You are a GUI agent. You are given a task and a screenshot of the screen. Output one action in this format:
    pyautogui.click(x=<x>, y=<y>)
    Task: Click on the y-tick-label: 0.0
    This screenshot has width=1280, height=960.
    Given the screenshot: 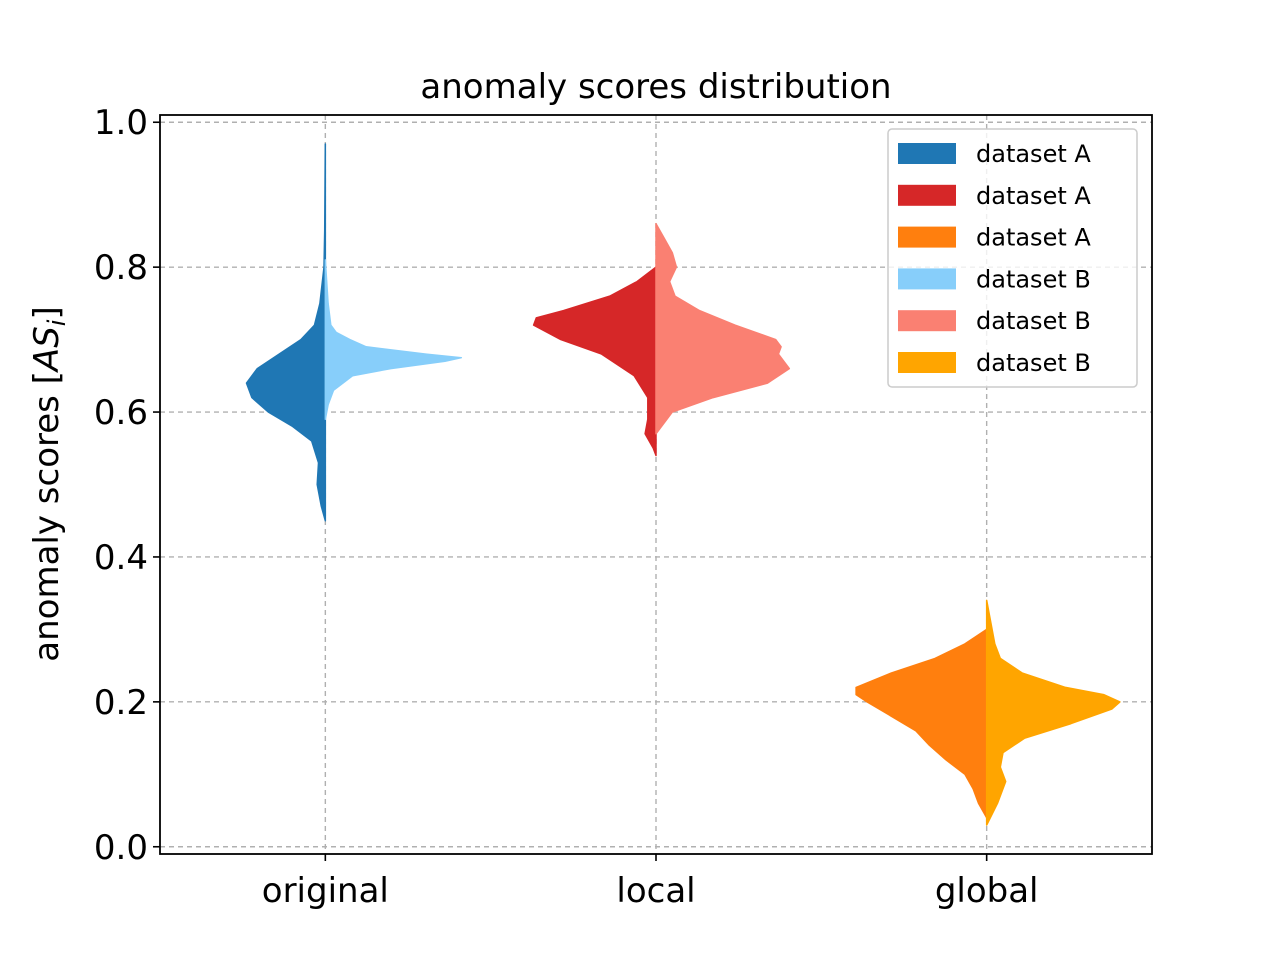 What is the action you would take?
    pyautogui.click(x=121, y=848)
    